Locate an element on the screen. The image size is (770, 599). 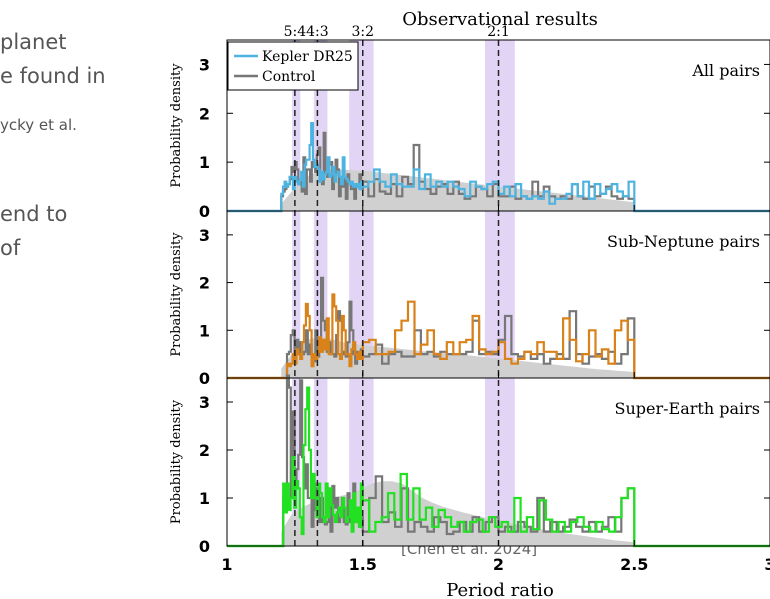
panel-label: Super-Earth pairs is located at coordinates (687, 408).